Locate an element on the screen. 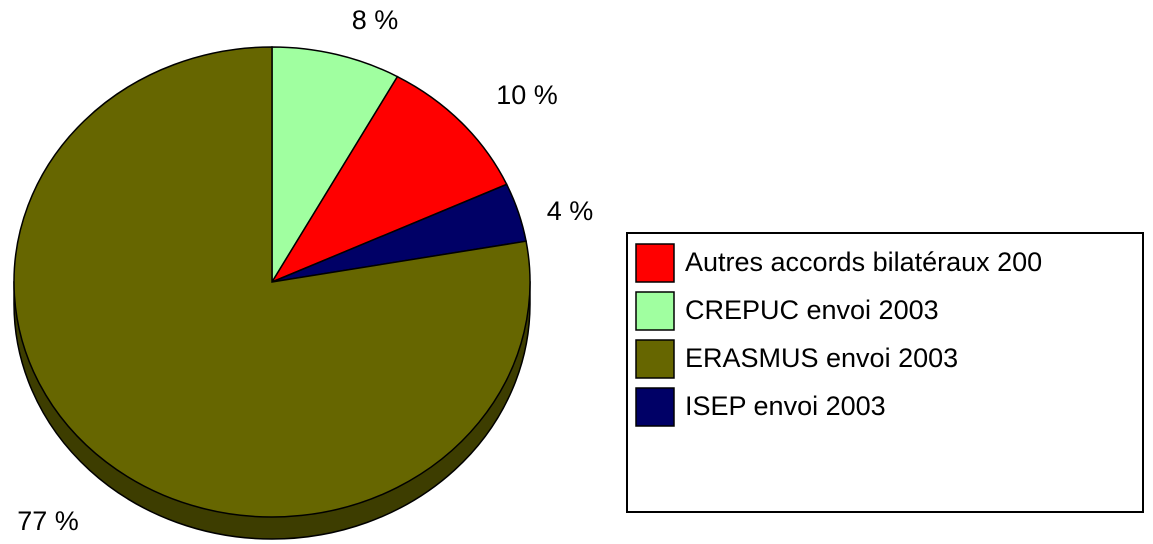  legend-label: ISEP envoi 2003 is located at coordinates (785, 406).